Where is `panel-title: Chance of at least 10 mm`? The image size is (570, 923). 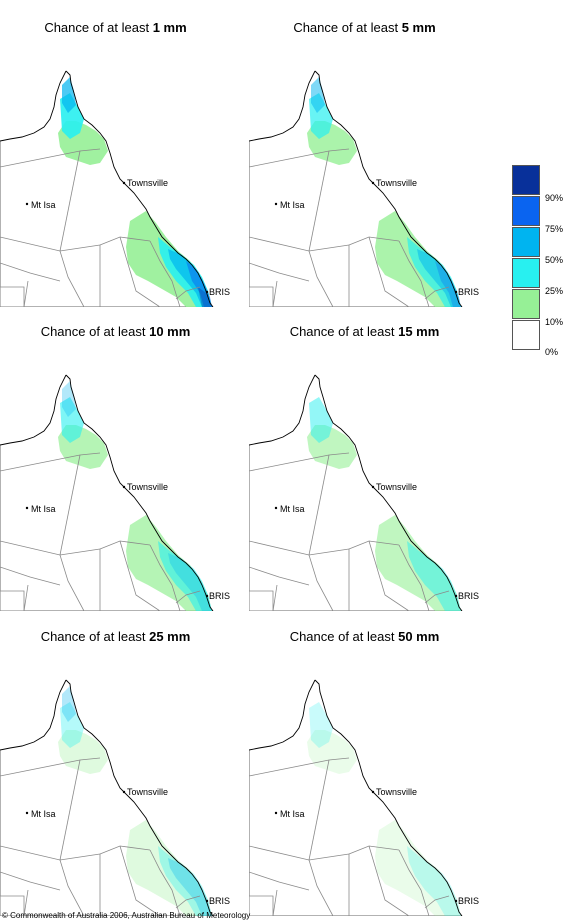 panel-title: Chance of at least 10 mm is located at coordinates (115, 332).